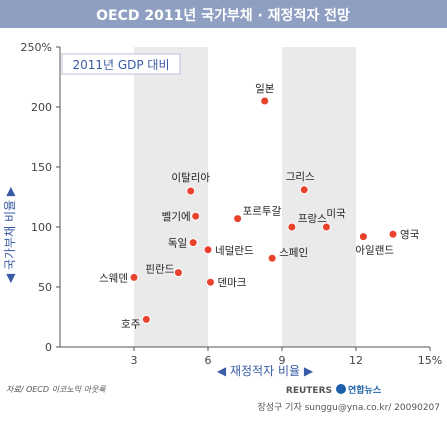 The width and height of the screenshot is (447, 422). I want to click on y-tick-label: 100, so click(41, 227).